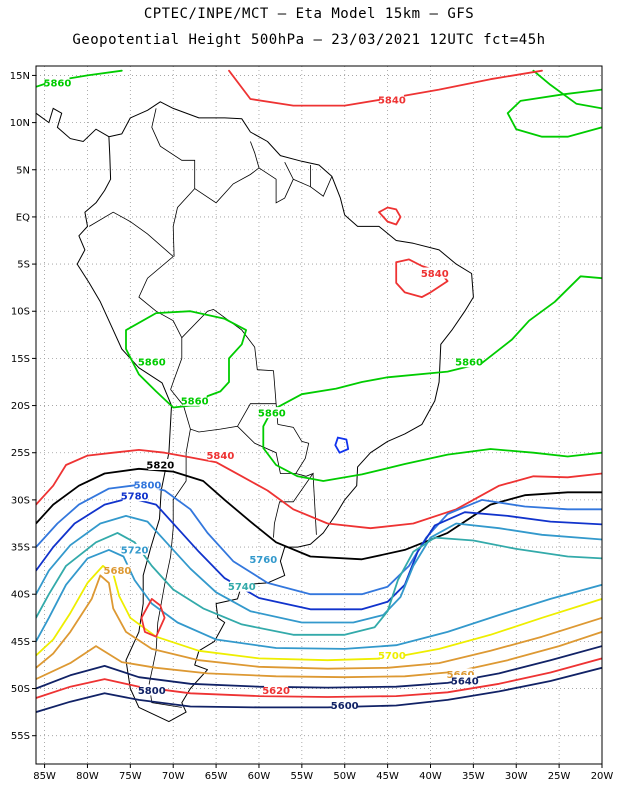  What do you see at coordinates (20, 736) in the screenshot?
I see `y-tick-label: 55S` at bounding box center [20, 736].